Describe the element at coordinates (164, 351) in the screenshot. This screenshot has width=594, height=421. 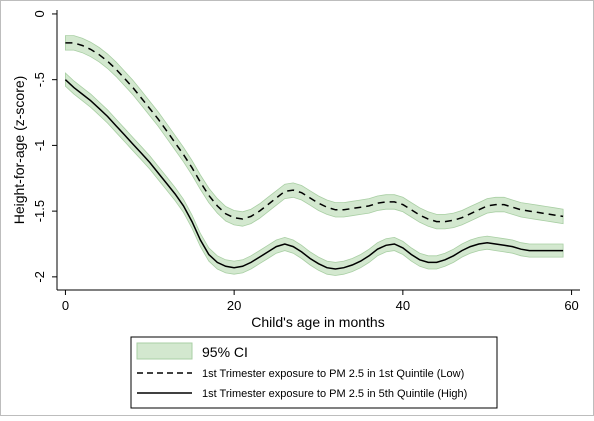
I see `legend-swatch-ci` at that location.